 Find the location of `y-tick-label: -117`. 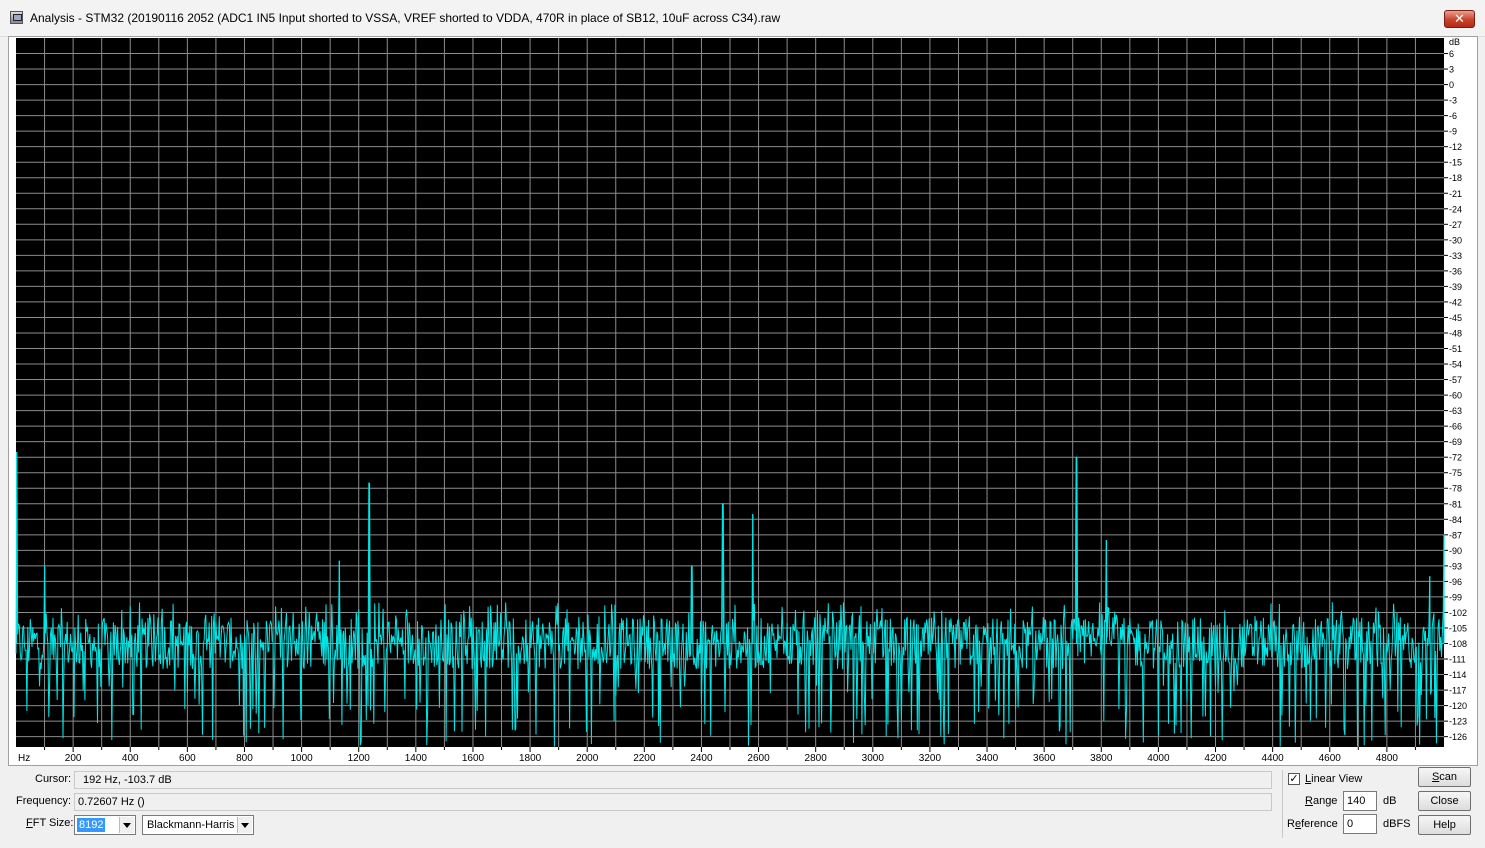

y-tick-label: -117 is located at coordinates (1457, 691).